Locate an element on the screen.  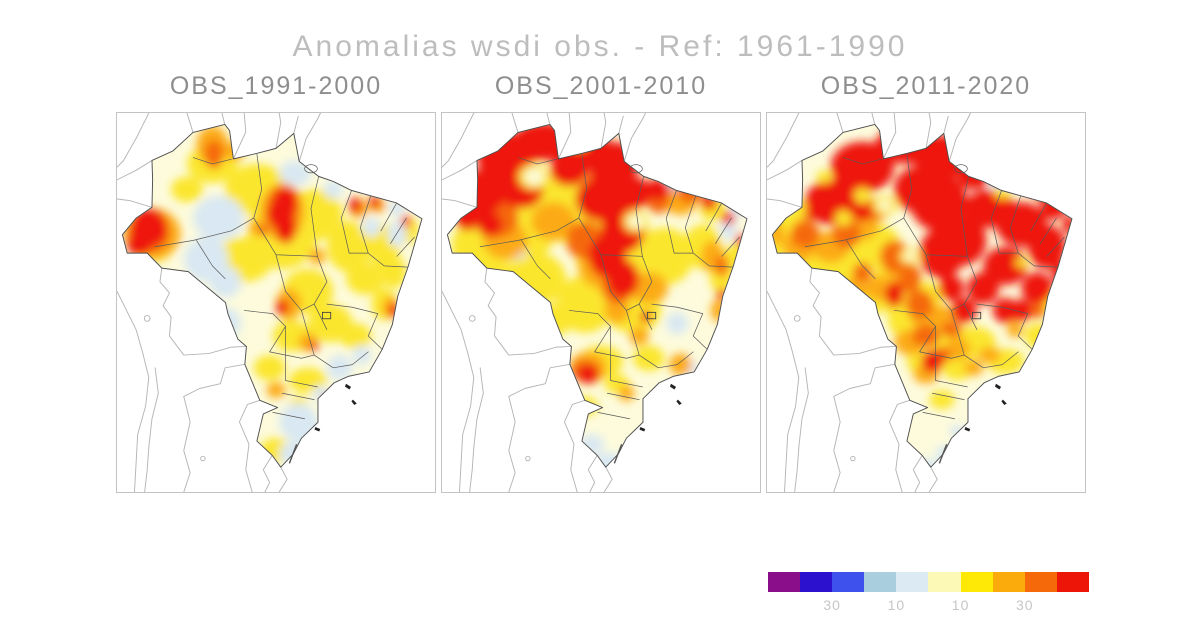
figure-title: Anomalias wsdi obs. - Ref: 1961-1990 is located at coordinates (600, 46).